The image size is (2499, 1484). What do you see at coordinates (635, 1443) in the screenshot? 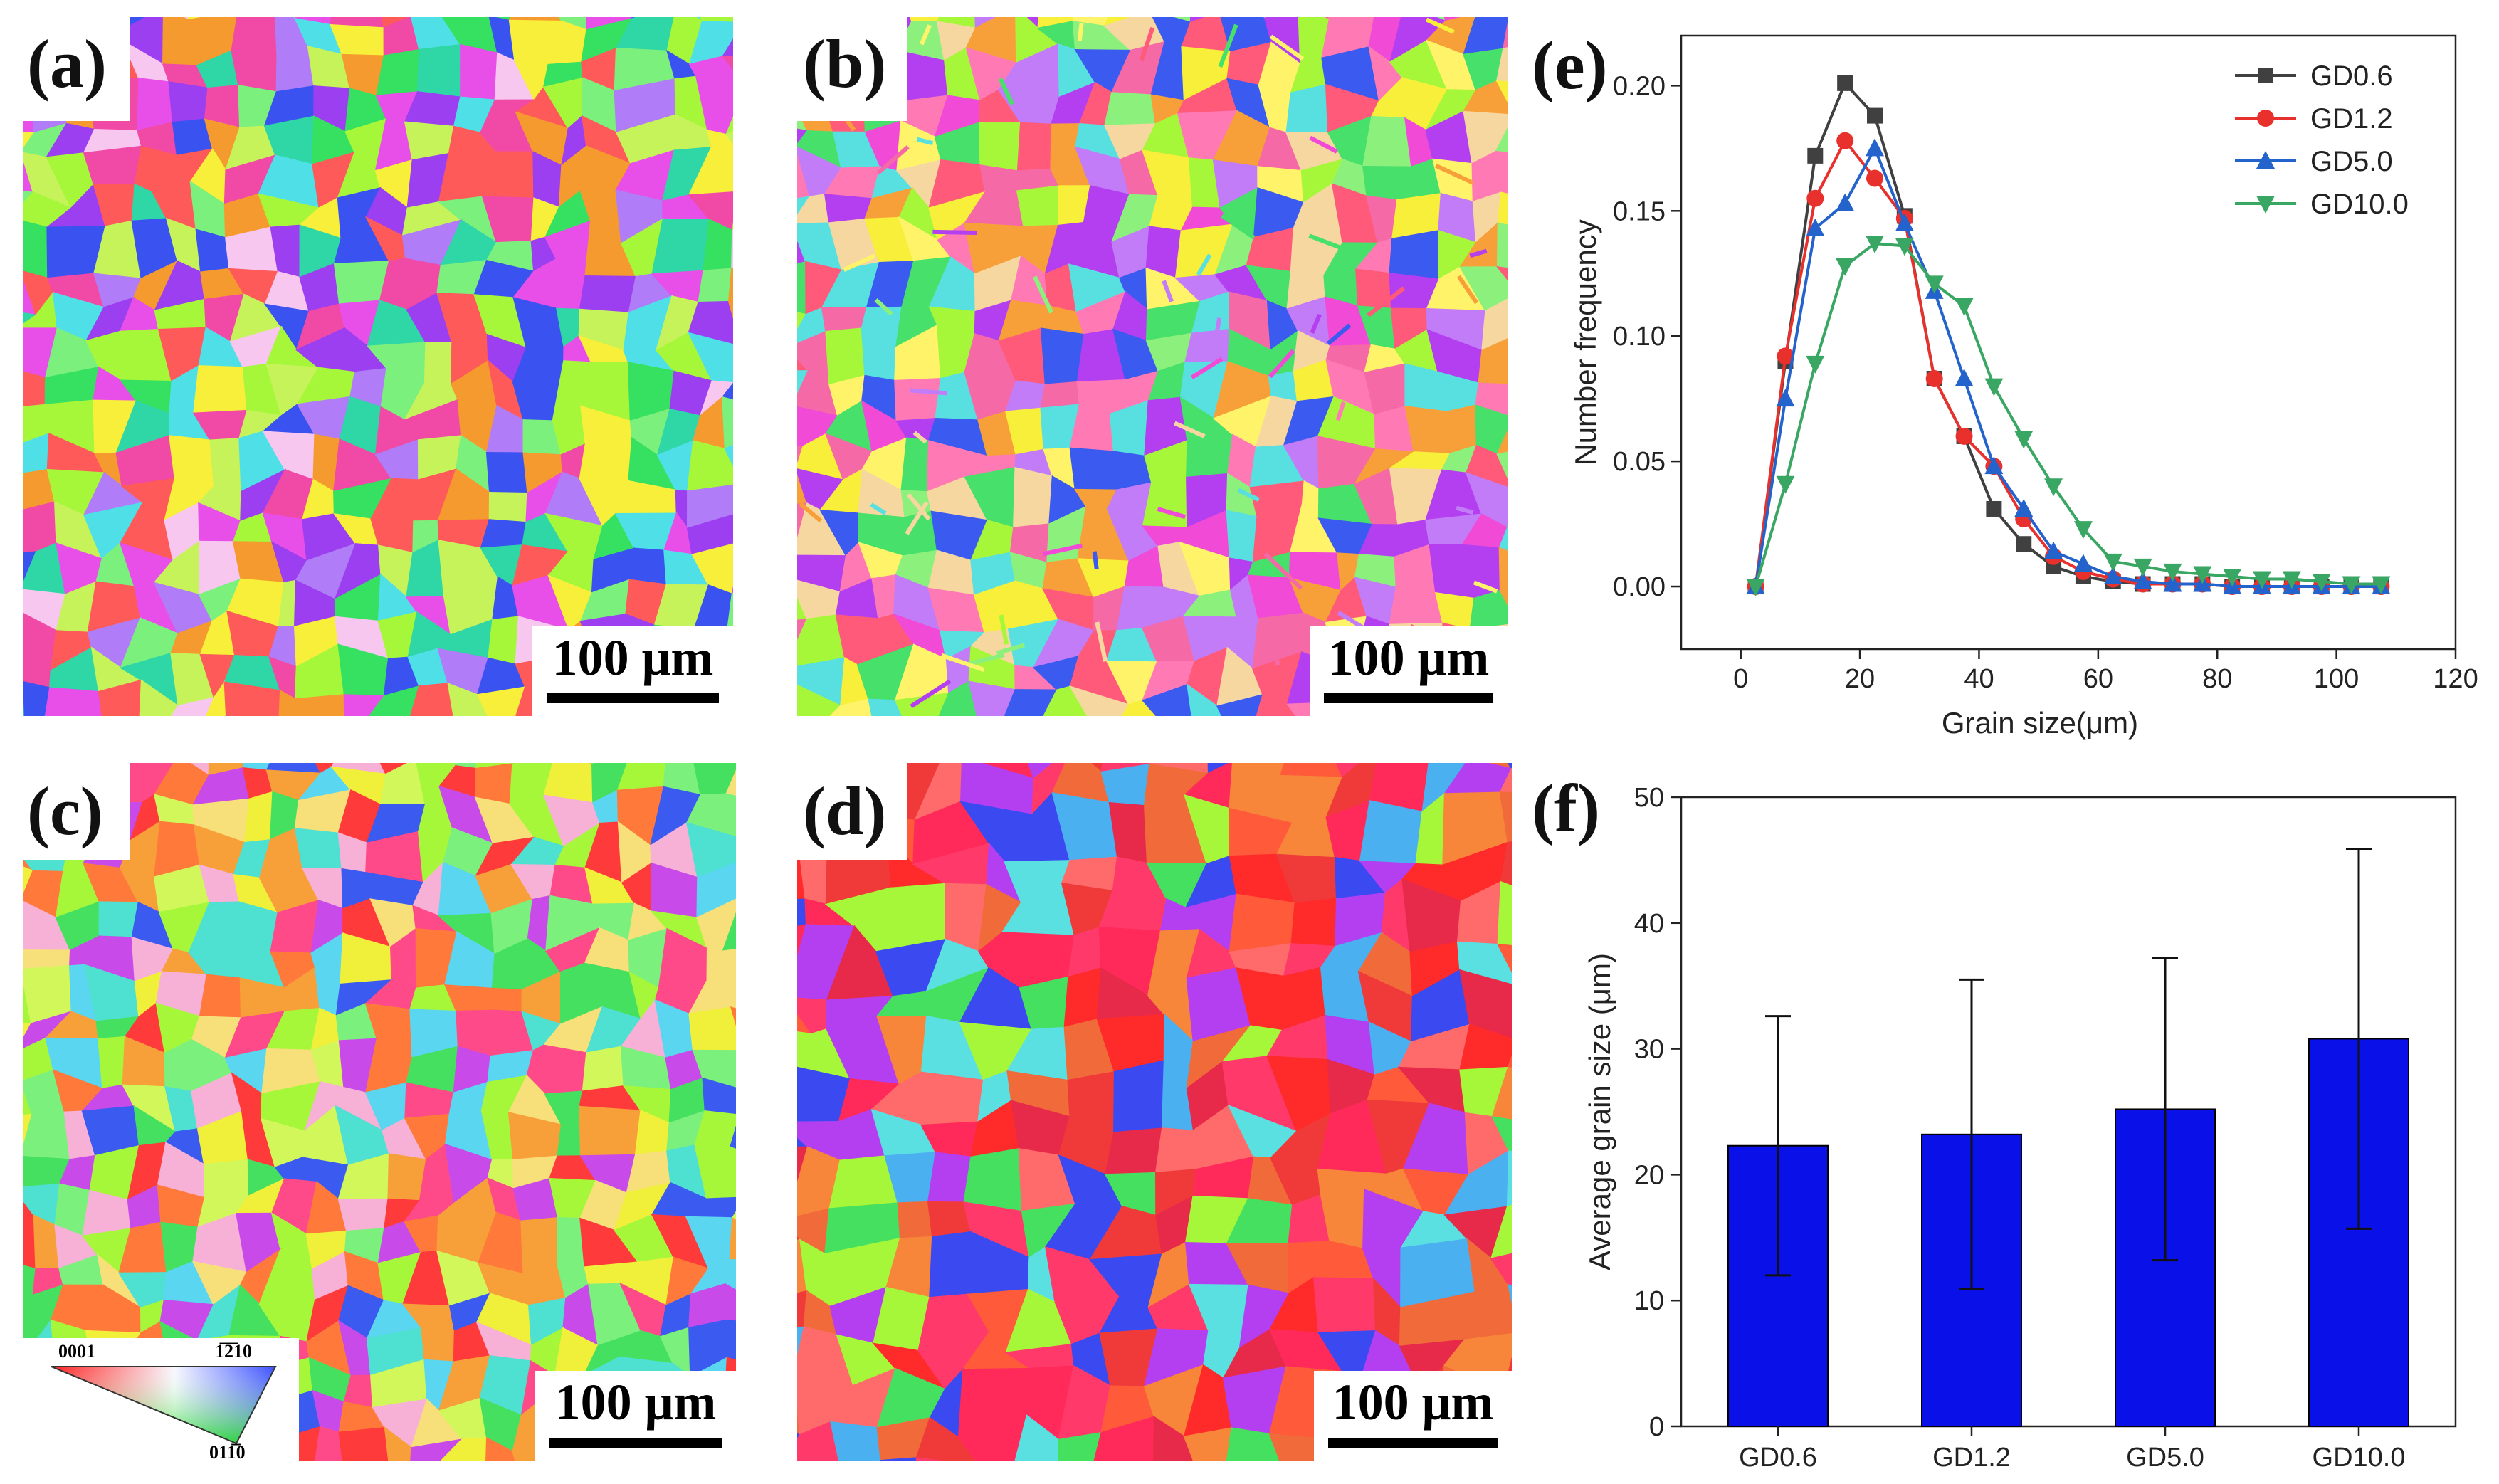
I see `scalebar-line-c` at bounding box center [635, 1443].